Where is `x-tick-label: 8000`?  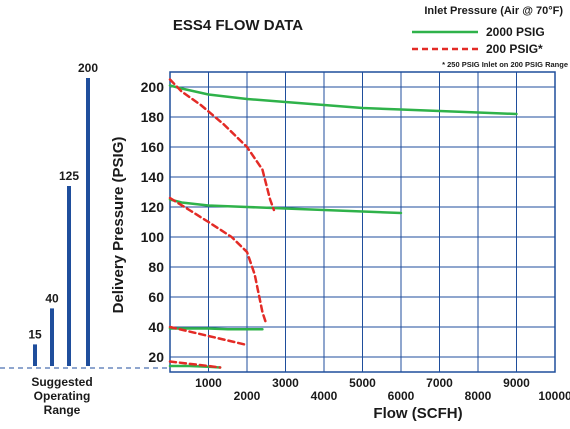
x-tick-label: 8000 is located at coordinates (478, 396).